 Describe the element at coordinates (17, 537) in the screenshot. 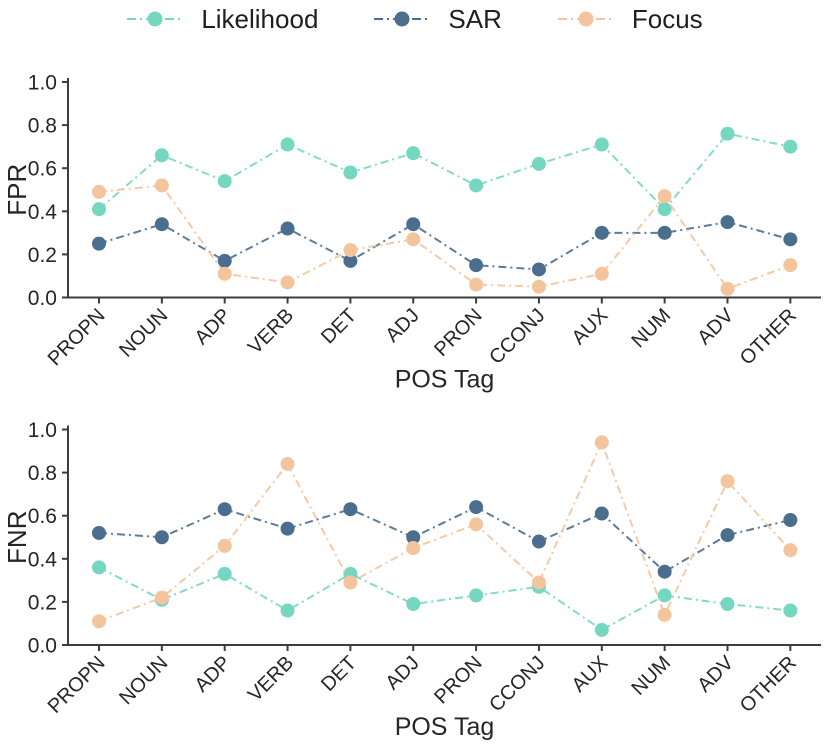

I see `y-axis-label: FNR` at that location.